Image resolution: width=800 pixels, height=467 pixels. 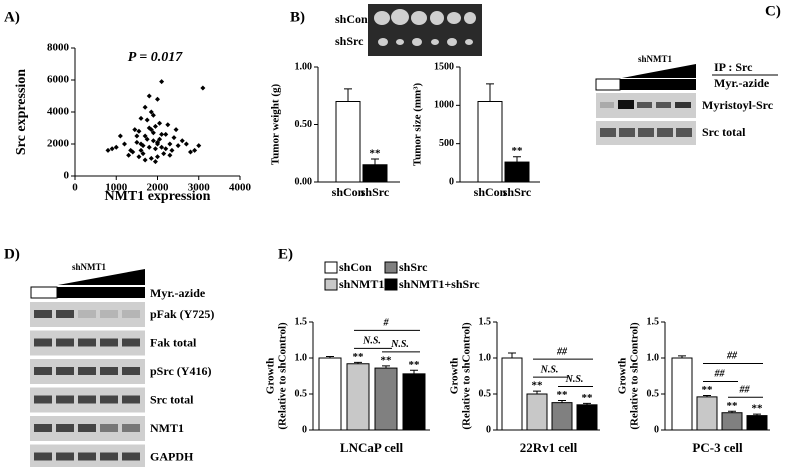 I want to click on x-tick-label: shCon, so click(x=348, y=192).